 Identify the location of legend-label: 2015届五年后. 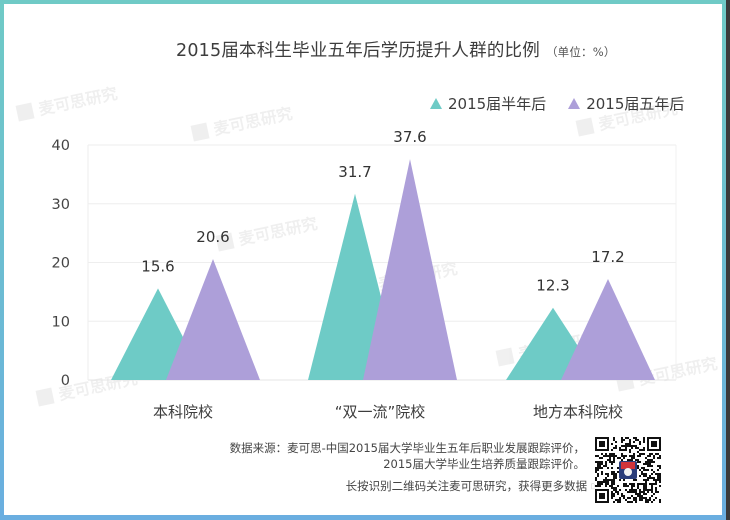
(635, 104).